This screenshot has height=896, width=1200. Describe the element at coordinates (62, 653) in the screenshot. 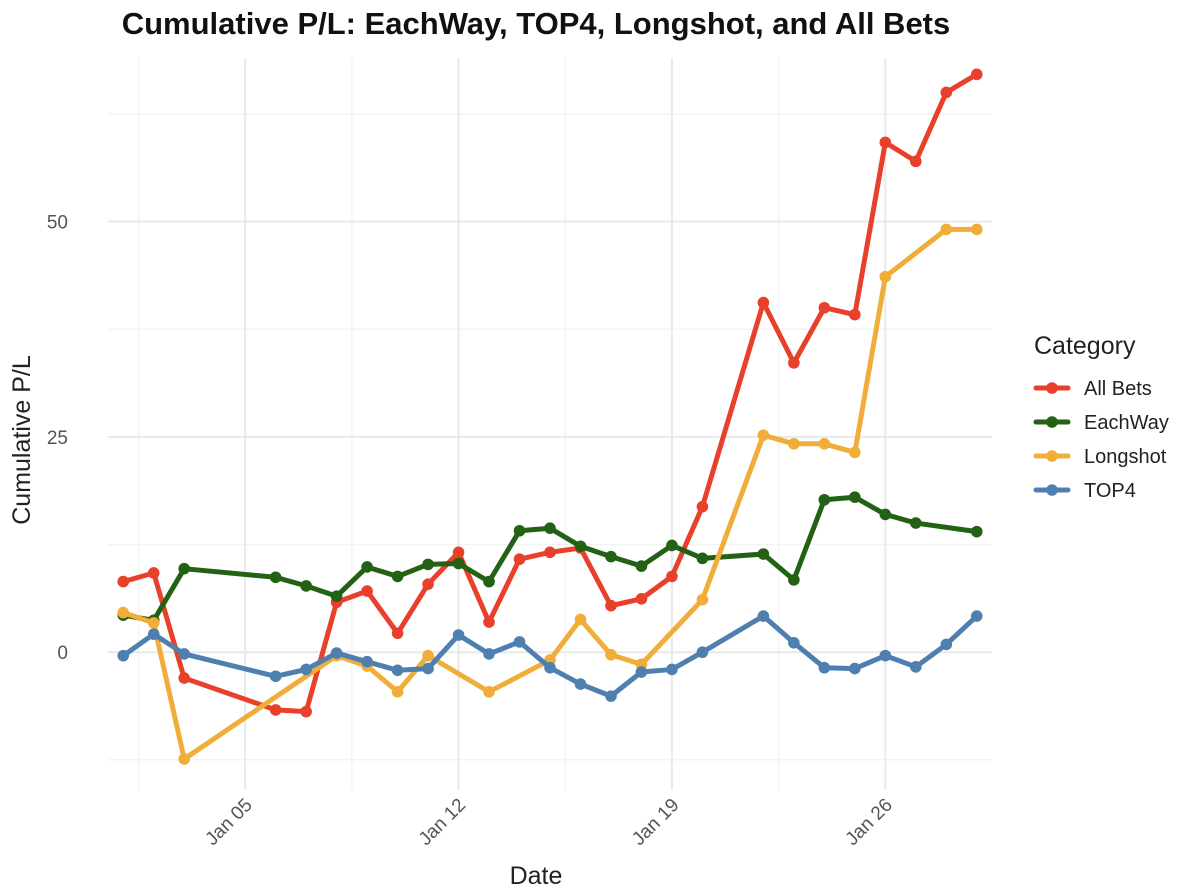

I see `y-tick-label: 0` at that location.